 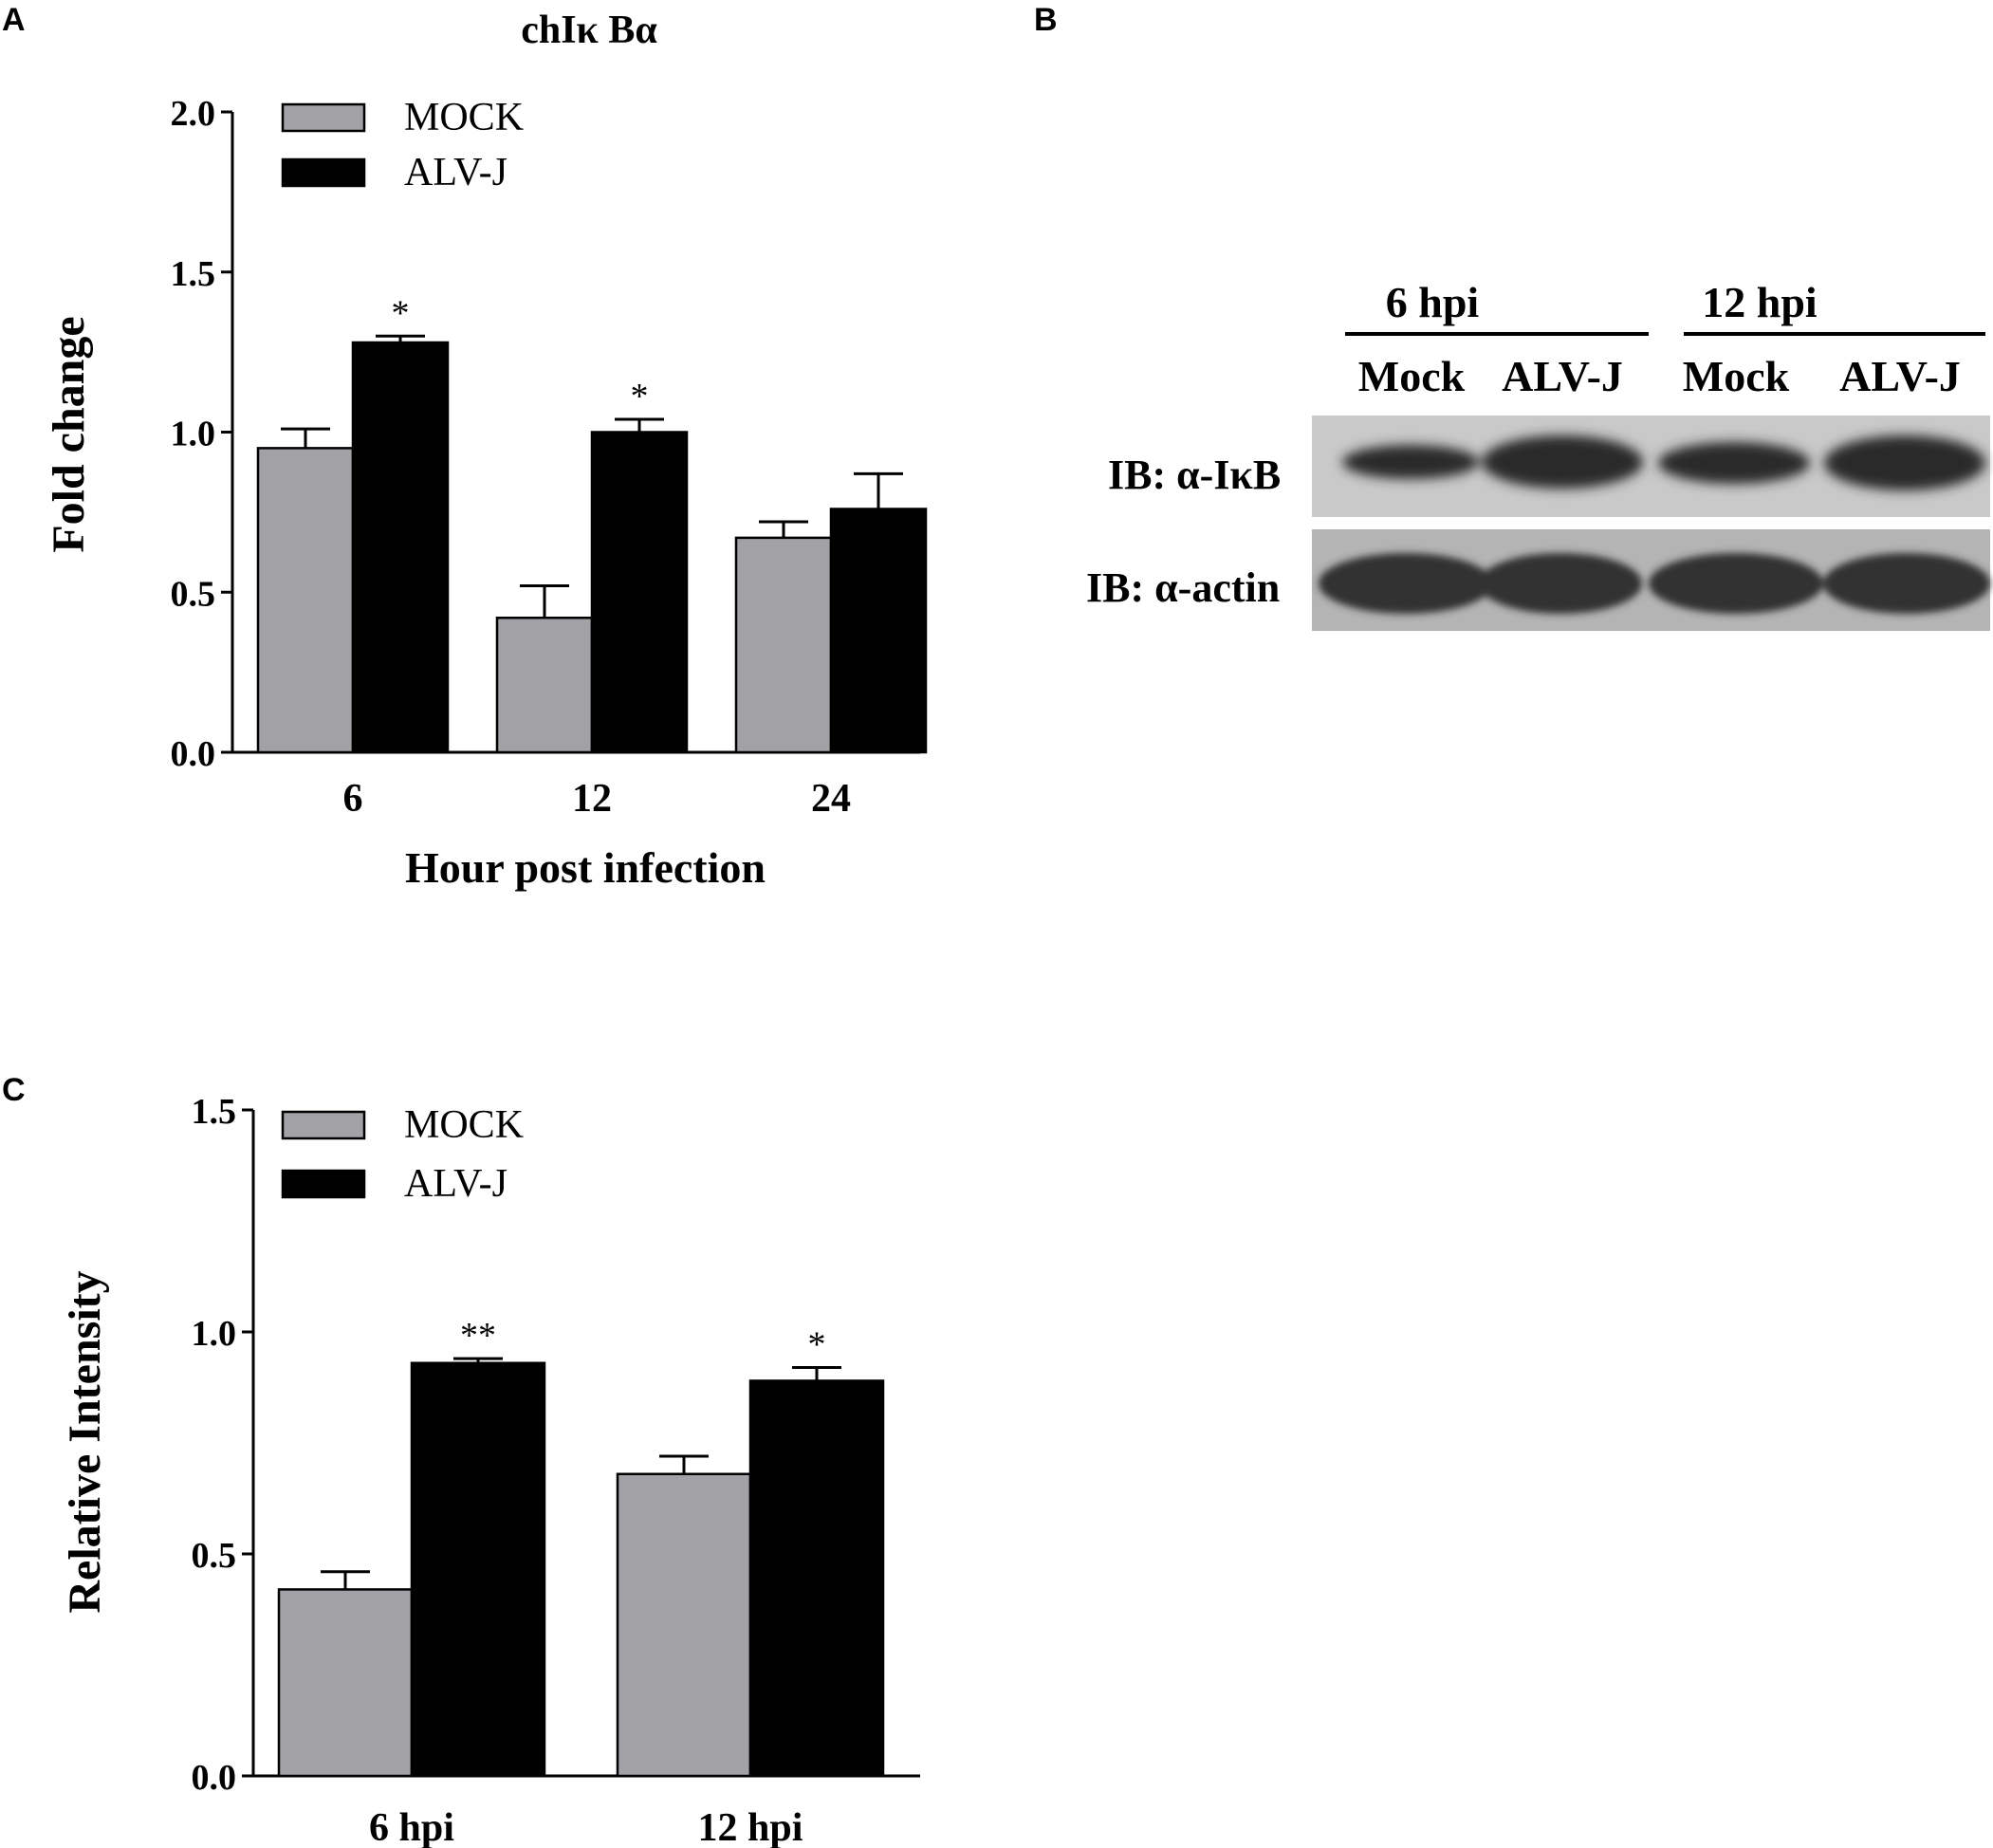 What do you see at coordinates (14, 1090) in the screenshot?
I see `panel-letter-c: C` at bounding box center [14, 1090].